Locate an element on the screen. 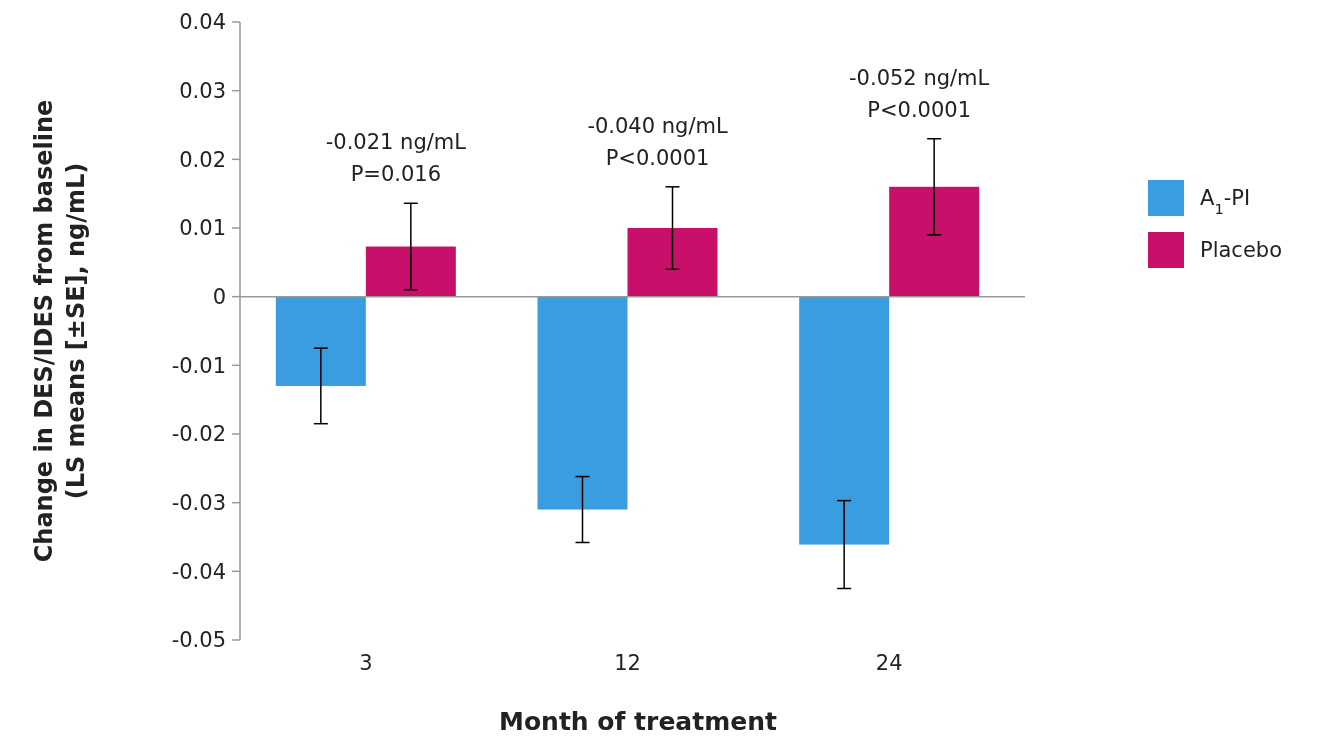 Image resolution: width=1317 pixels, height=740 pixels. x-tick-label: 12 is located at coordinates (627, 663).